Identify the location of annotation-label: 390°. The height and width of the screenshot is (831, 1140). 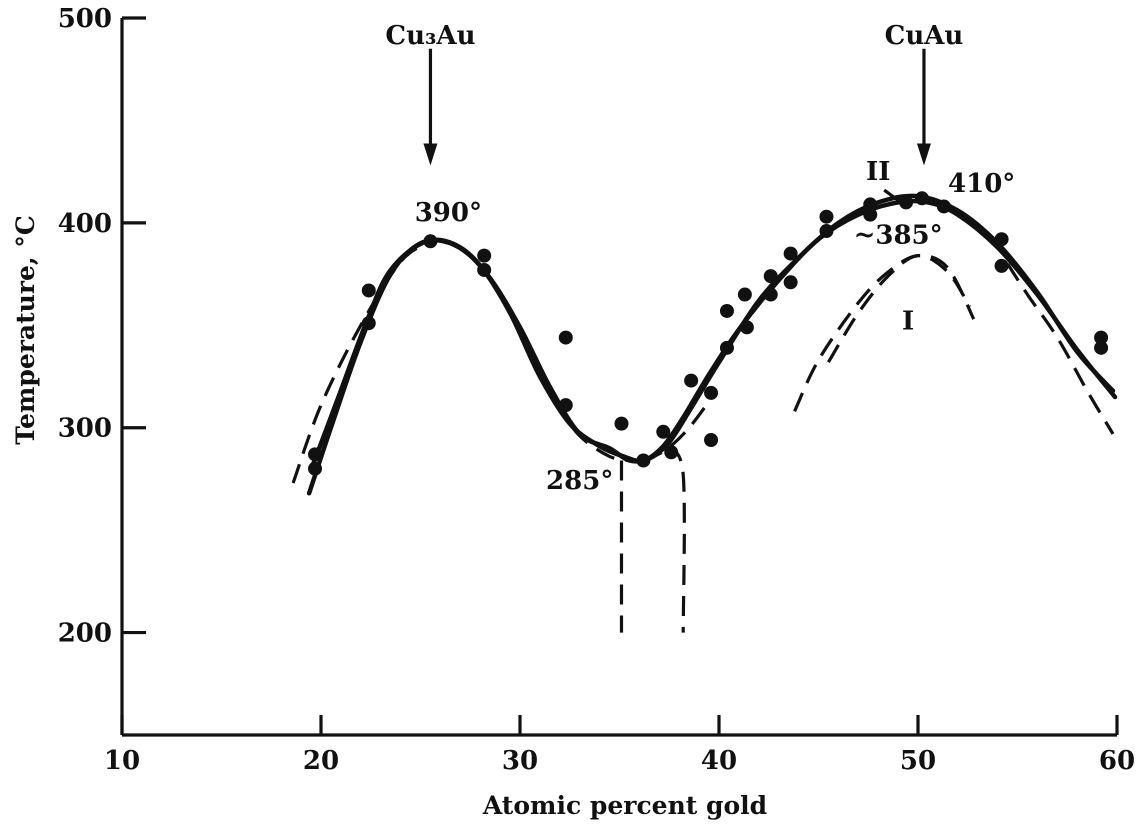
(448, 213).